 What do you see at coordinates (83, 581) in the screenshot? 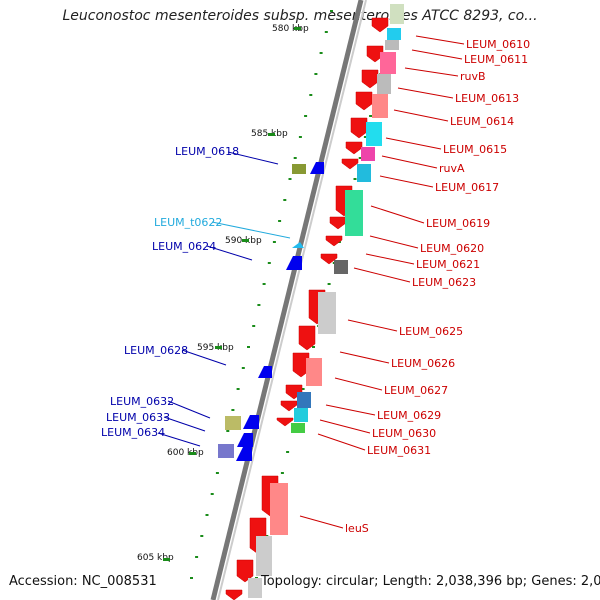
I see `footer-accession: Accession: NC_008531` at bounding box center [83, 581].